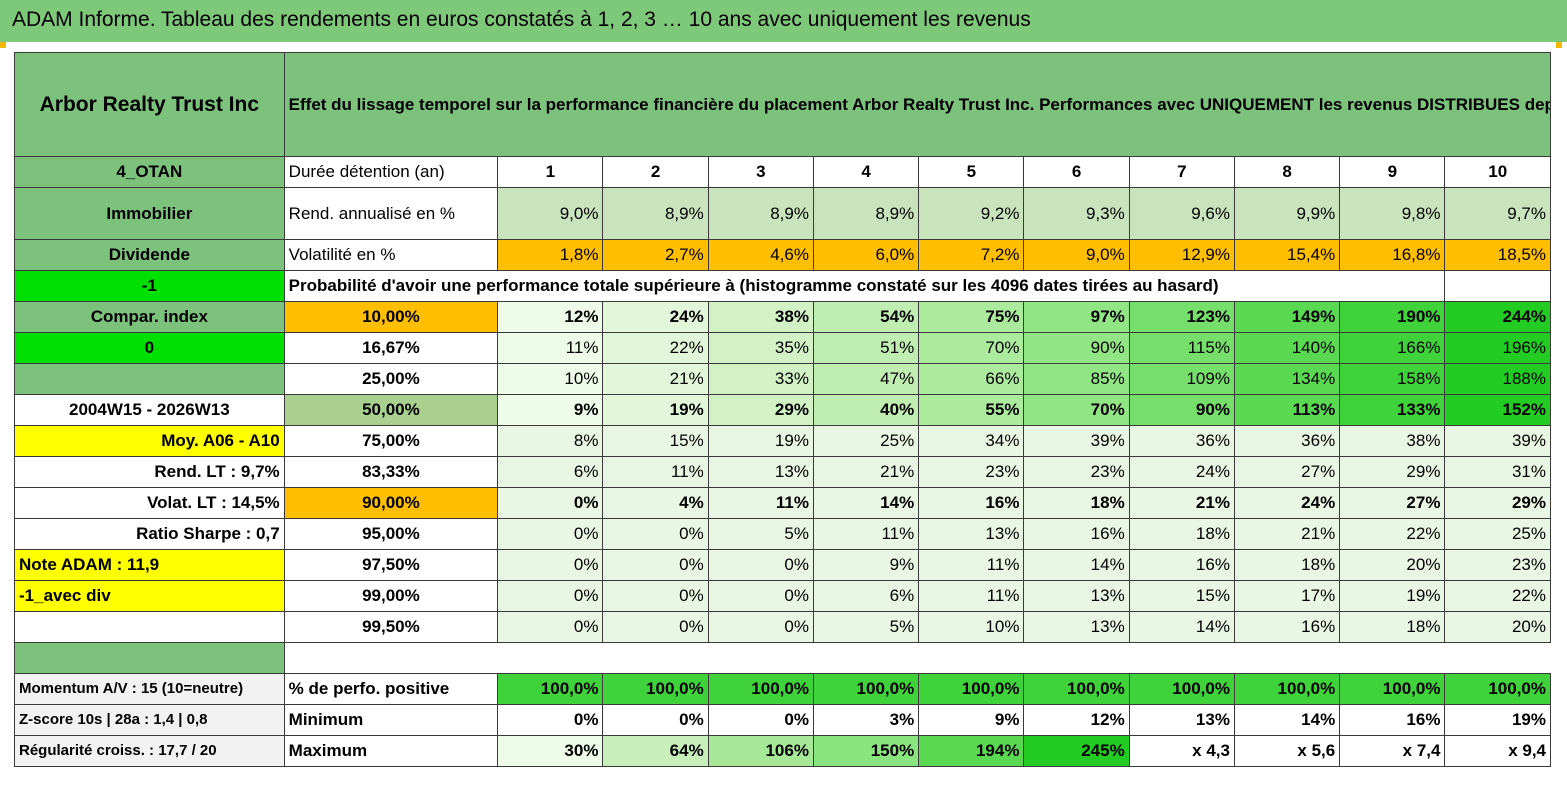  What do you see at coordinates (1181, 751) in the screenshot?
I see `summary-cell: x 4,3` at bounding box center [1181, 751].